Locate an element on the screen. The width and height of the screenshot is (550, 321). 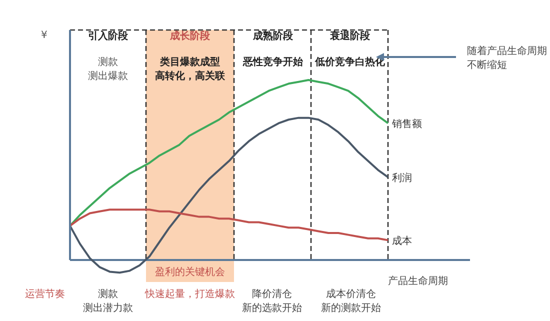
text: 衰退阶段 is located at coordinates (350, 37).